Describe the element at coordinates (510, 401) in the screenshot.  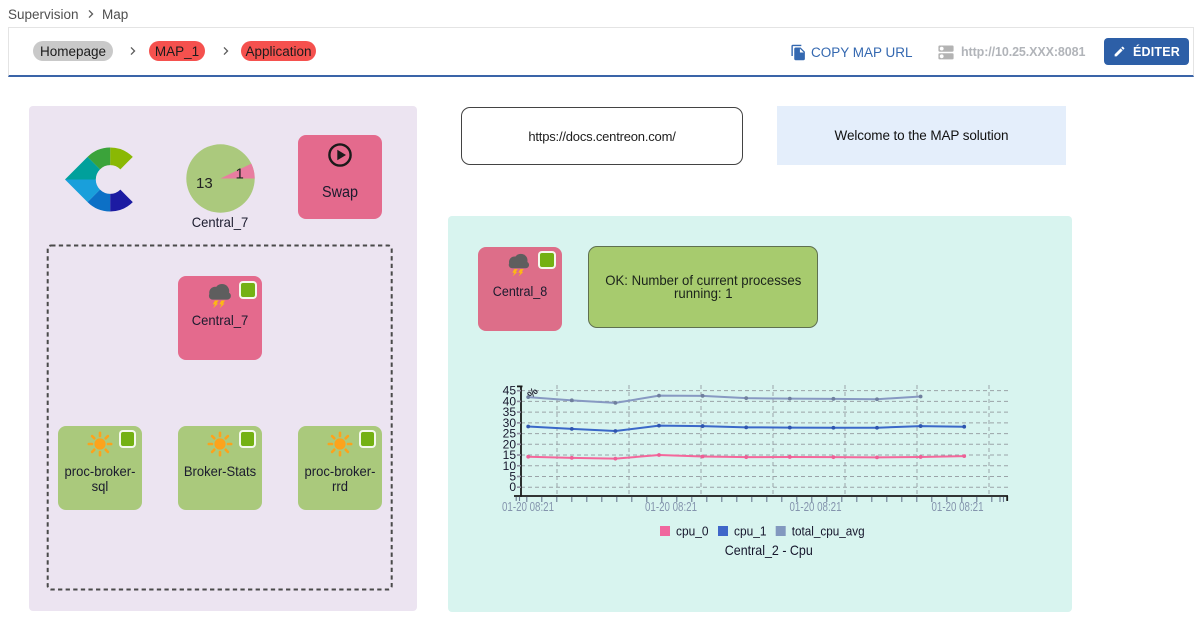
I see `svg-text: 40` at that location.